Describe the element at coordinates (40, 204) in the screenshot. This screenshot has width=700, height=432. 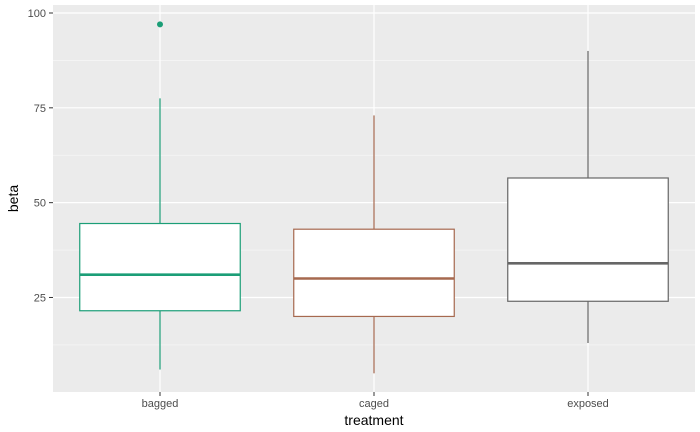
I see `y-tick-label: 50` at that location.